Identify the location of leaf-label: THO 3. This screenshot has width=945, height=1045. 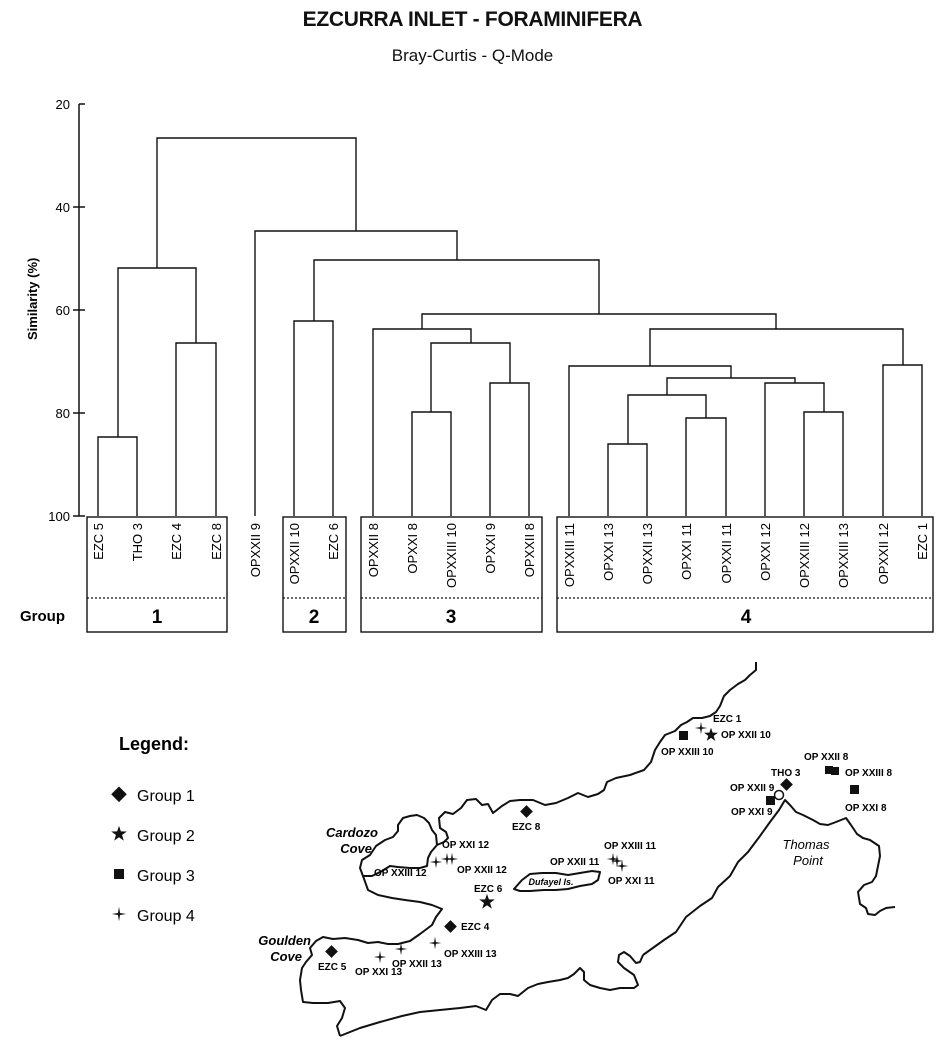
(137, 542).